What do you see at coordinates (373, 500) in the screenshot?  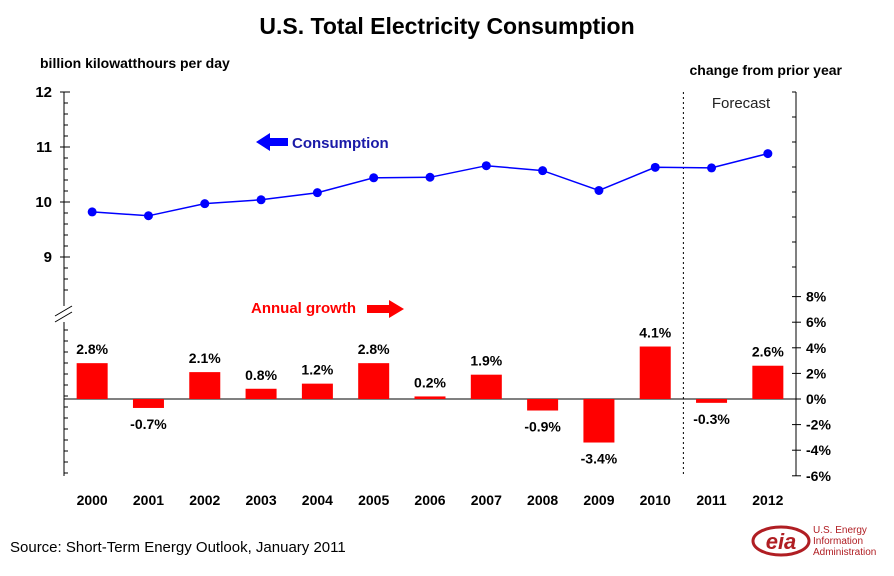 I see `x-tick-label: 2005` at bounding box center [373, 500].